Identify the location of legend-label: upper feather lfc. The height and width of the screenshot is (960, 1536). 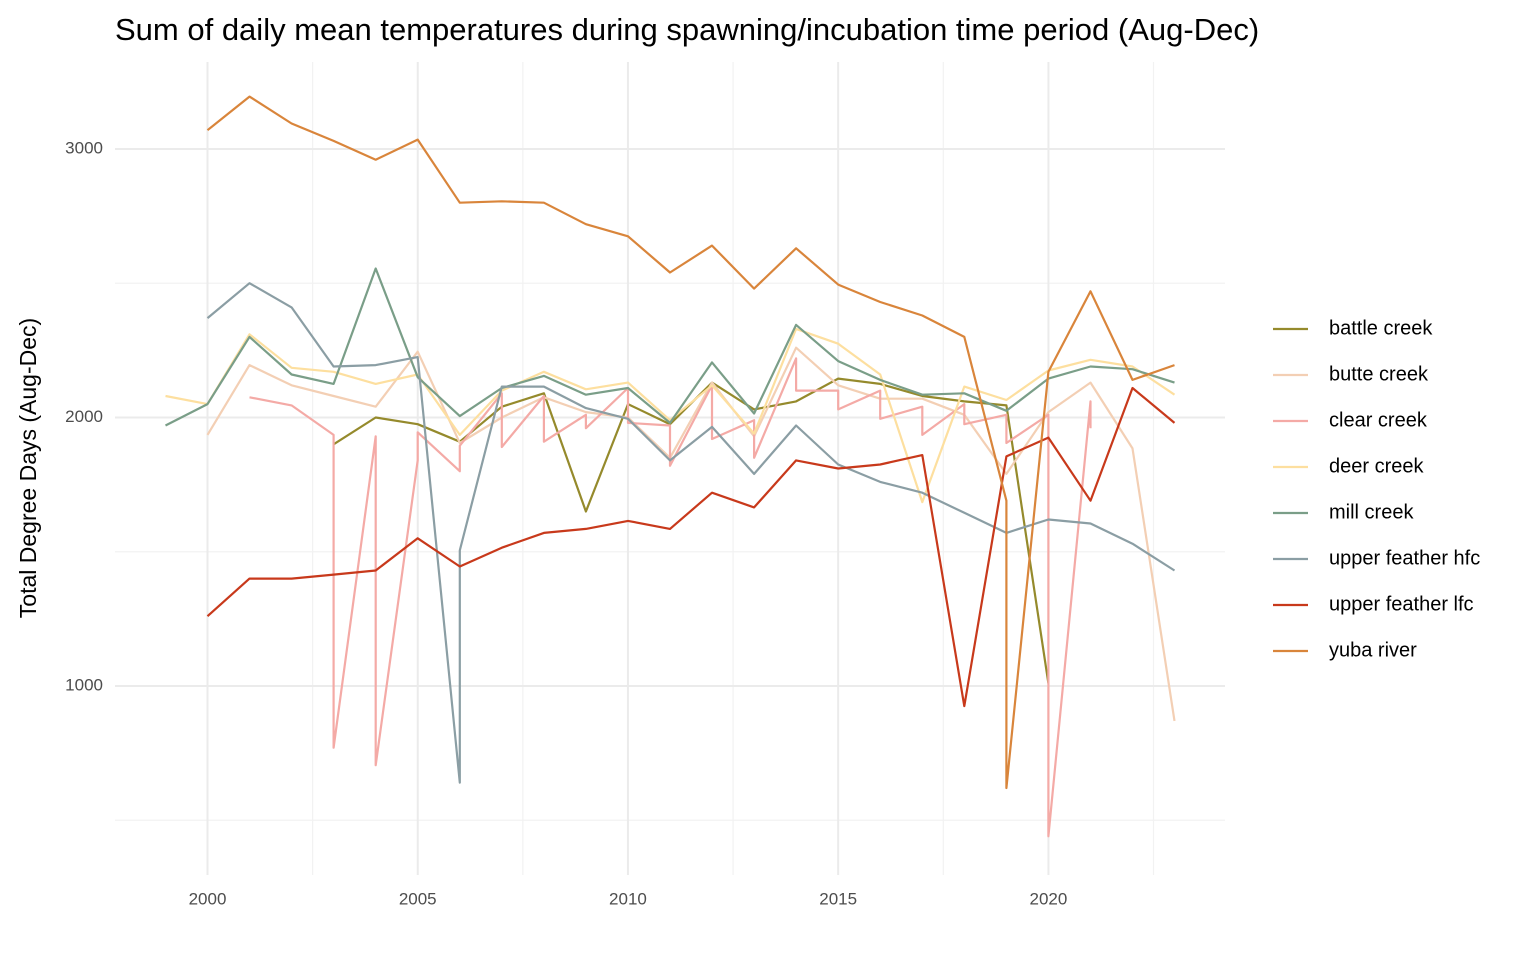
(1401, 604).